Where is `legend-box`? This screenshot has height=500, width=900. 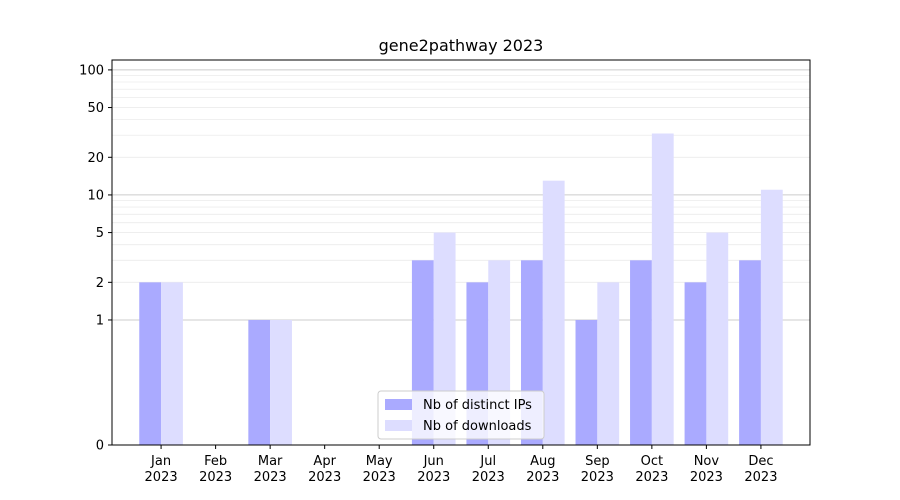
legend-box is located at coordinates (461, 415).